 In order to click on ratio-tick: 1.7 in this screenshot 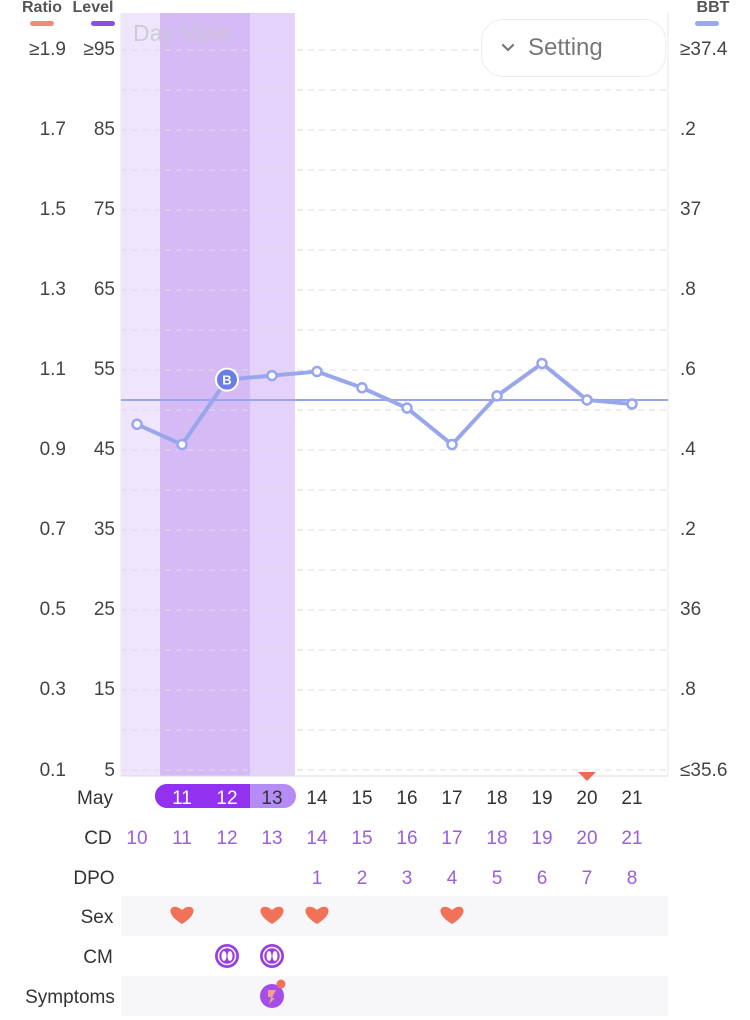, I will do `click(53, 129)`.